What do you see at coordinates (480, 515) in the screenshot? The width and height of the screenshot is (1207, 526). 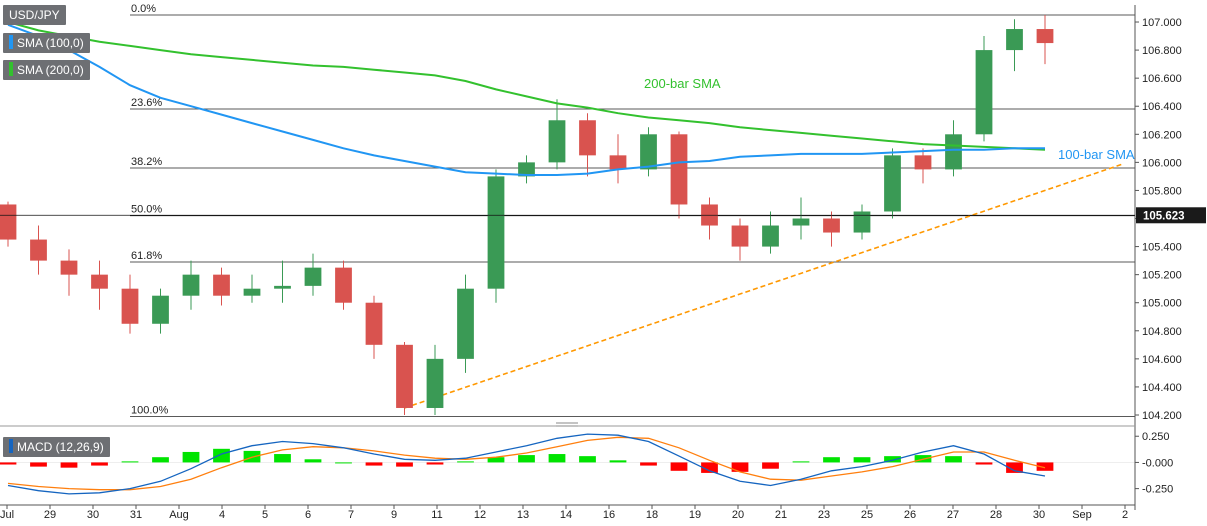 I see `time-tick-label: 12` at bounding box center [480, 515].